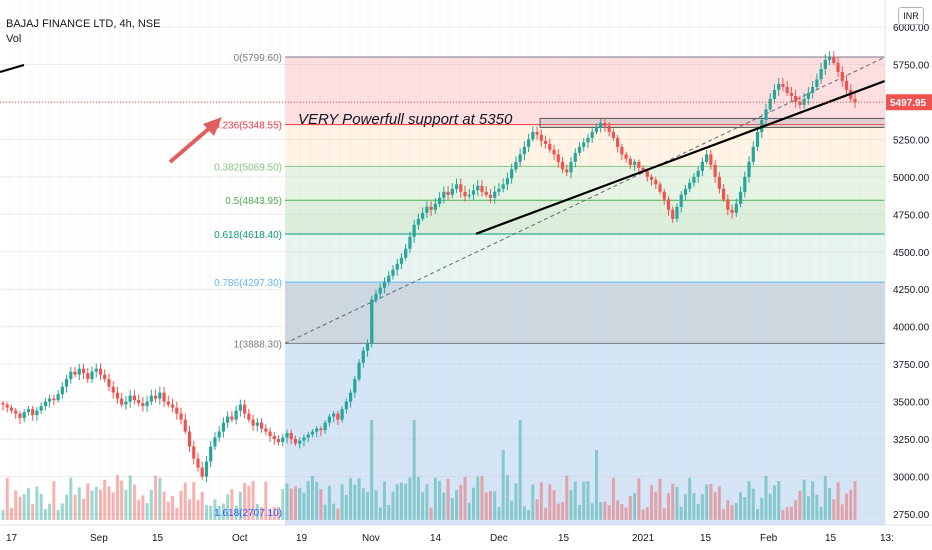  Describe the element at coordinates (499, 538) in the screenshot. I see `time-tick-label: Dec` at that location.